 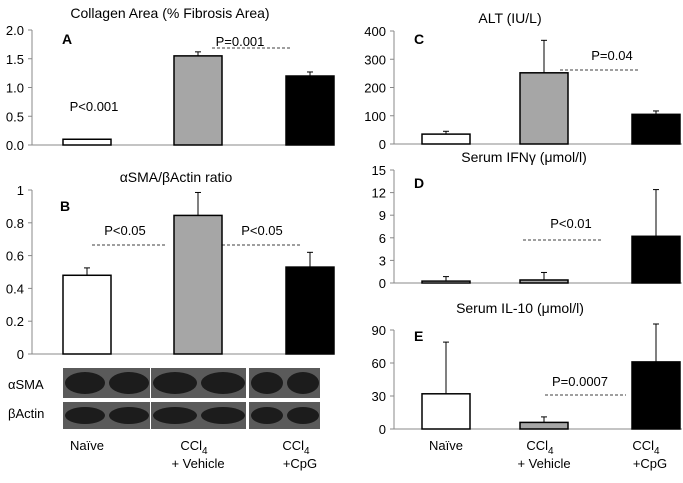 I want to click on y-tick-label: 0.2, so click(x=15, y=321).